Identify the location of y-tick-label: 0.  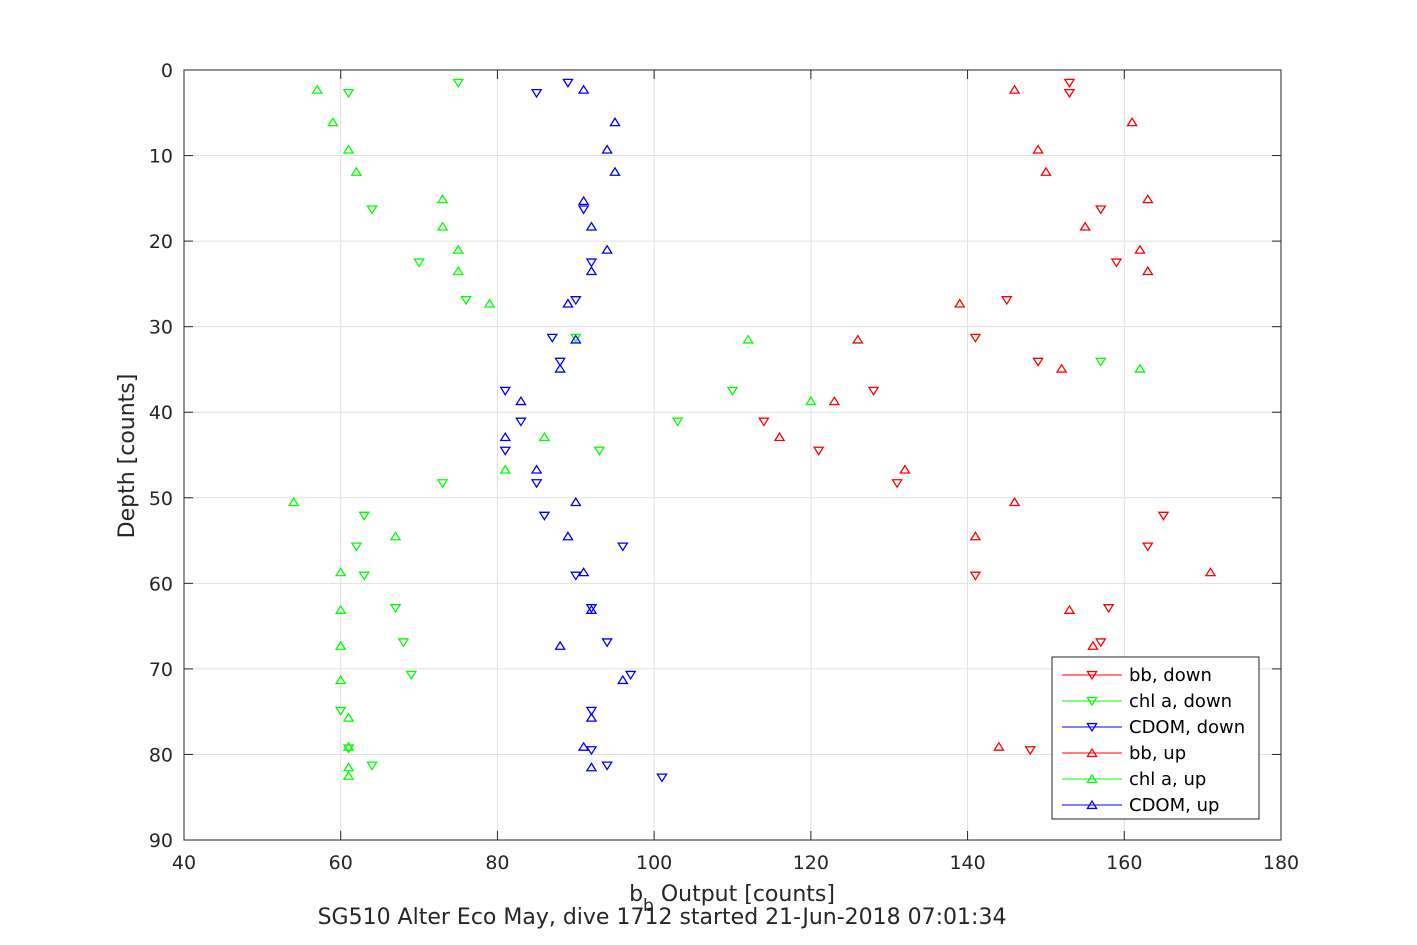
(167, 71).